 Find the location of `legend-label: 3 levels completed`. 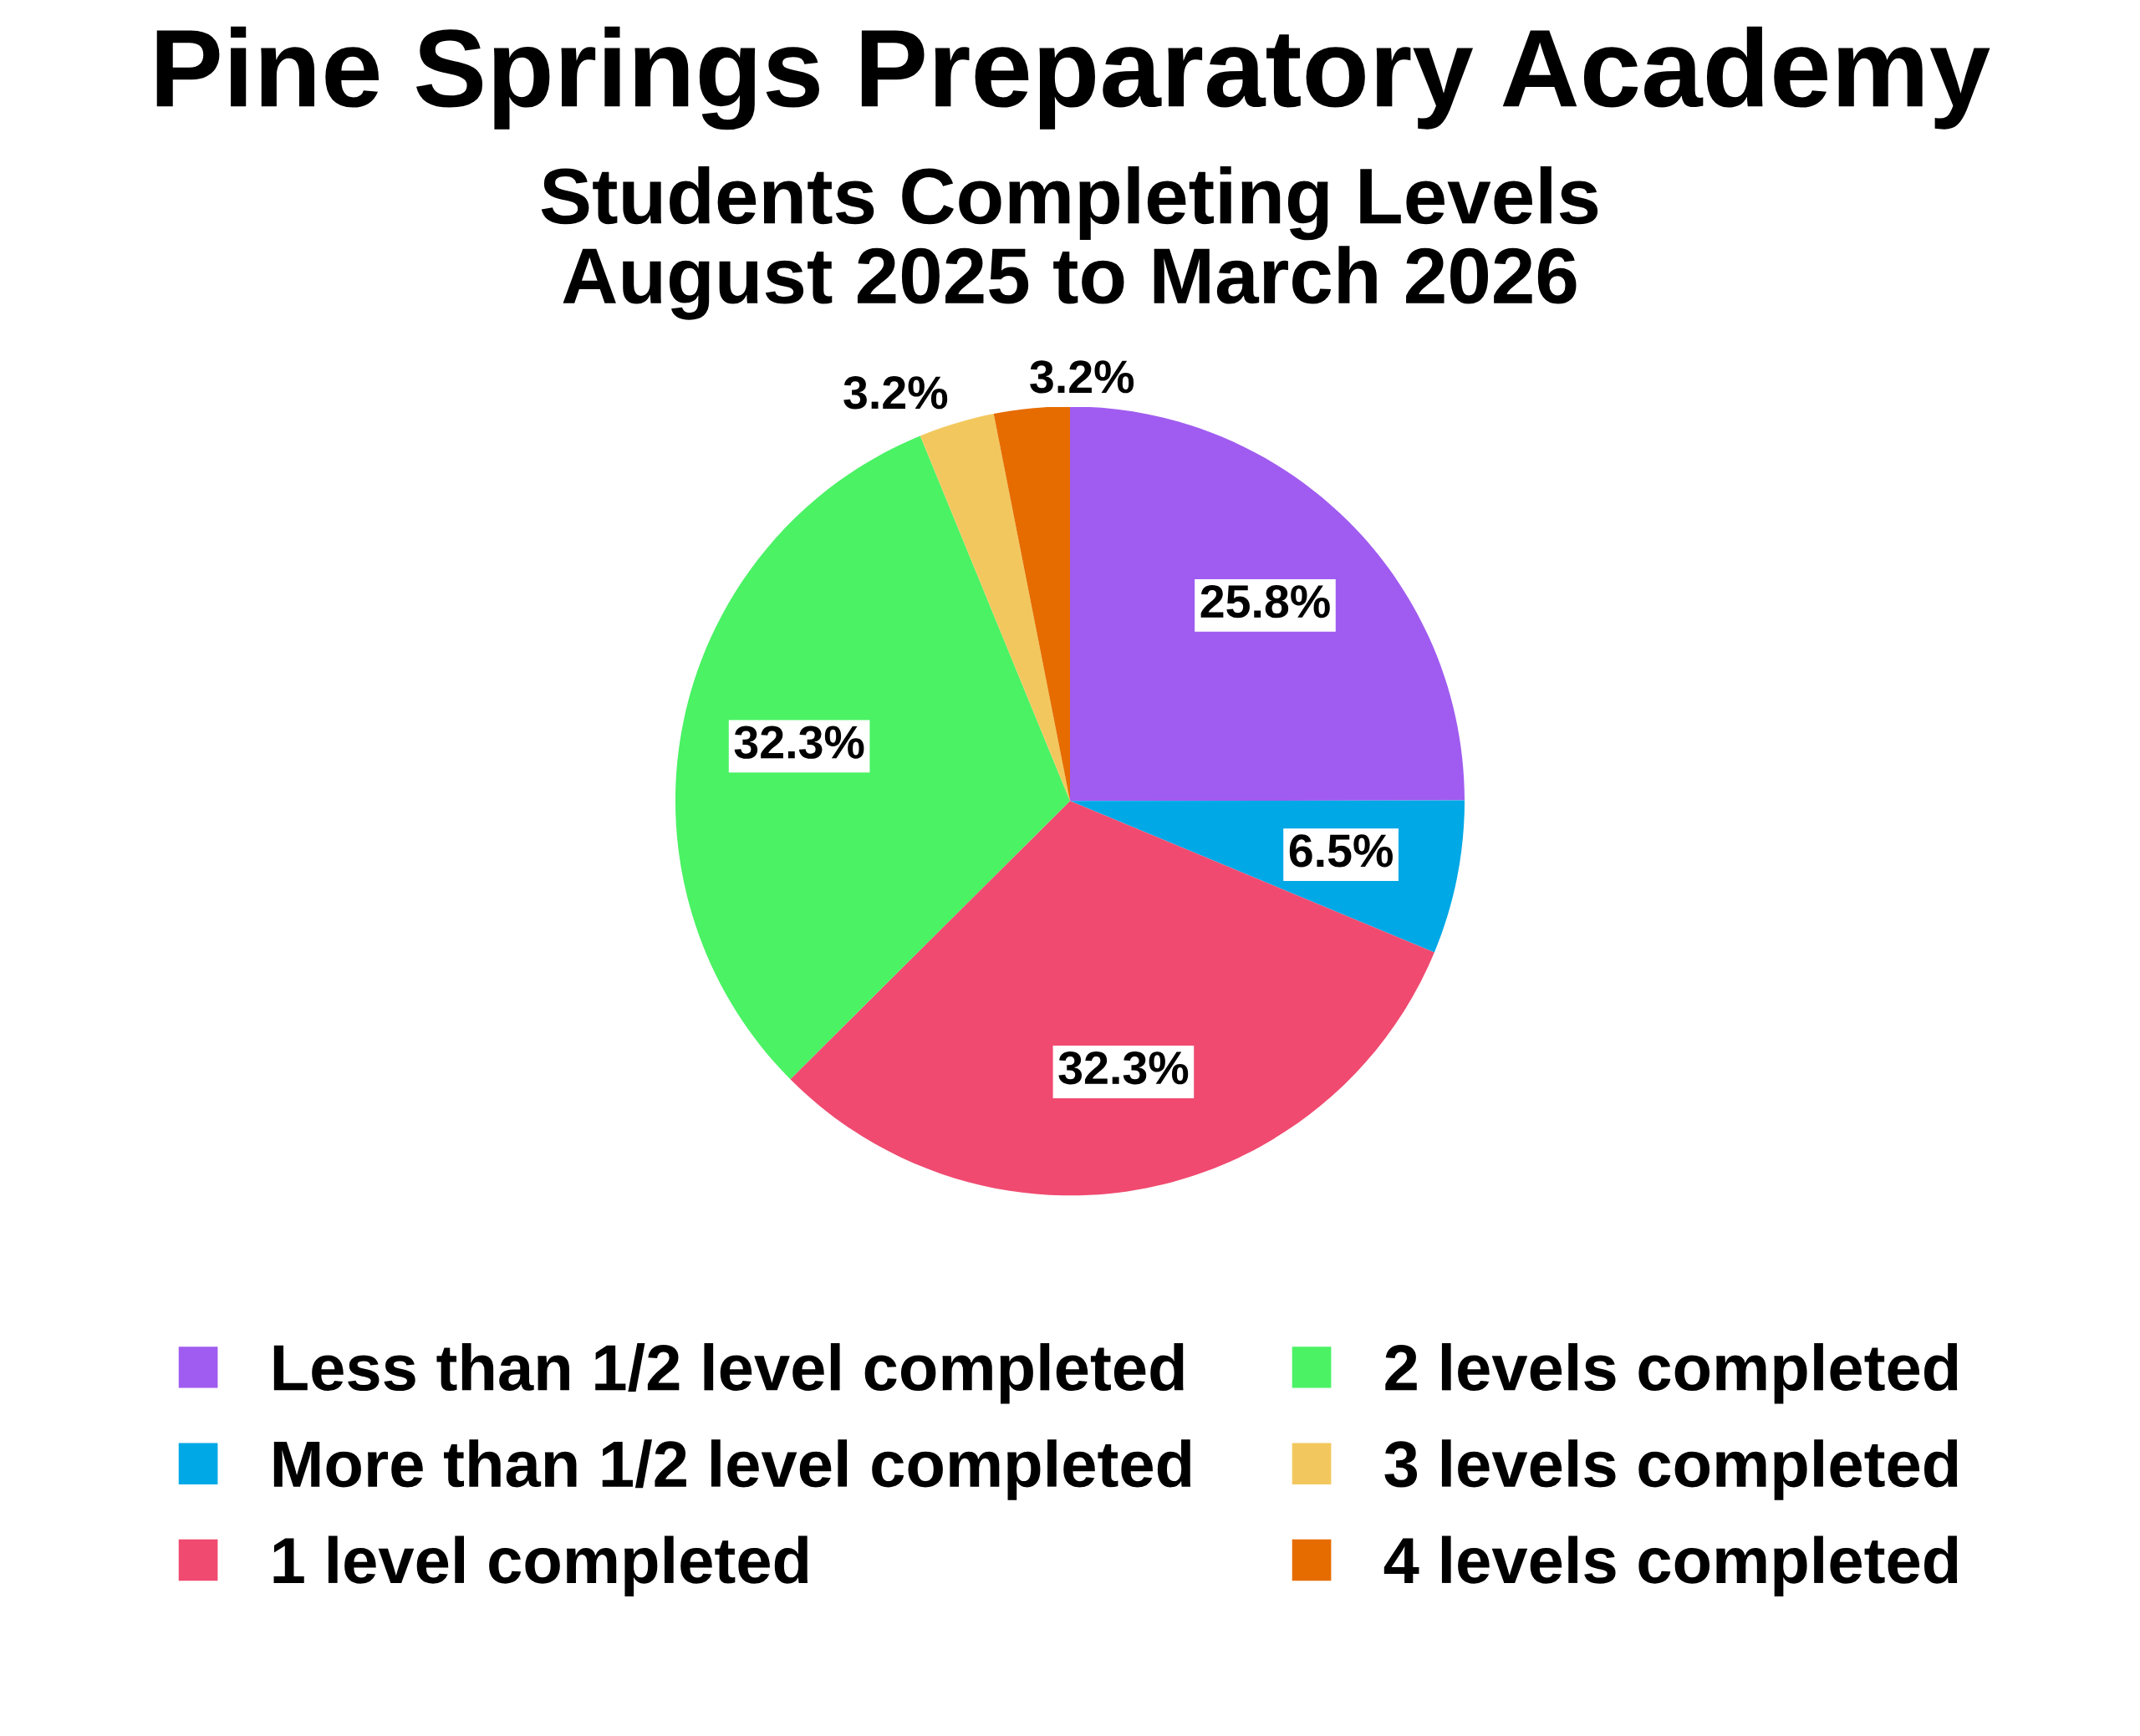

legend-label: 3 levels completed is located at coordinates (1671, 1469).